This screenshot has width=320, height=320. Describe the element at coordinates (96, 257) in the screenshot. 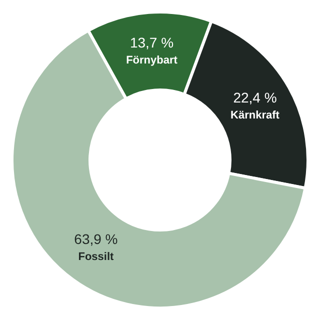

I see `slice-label: Fossilt` at that location.